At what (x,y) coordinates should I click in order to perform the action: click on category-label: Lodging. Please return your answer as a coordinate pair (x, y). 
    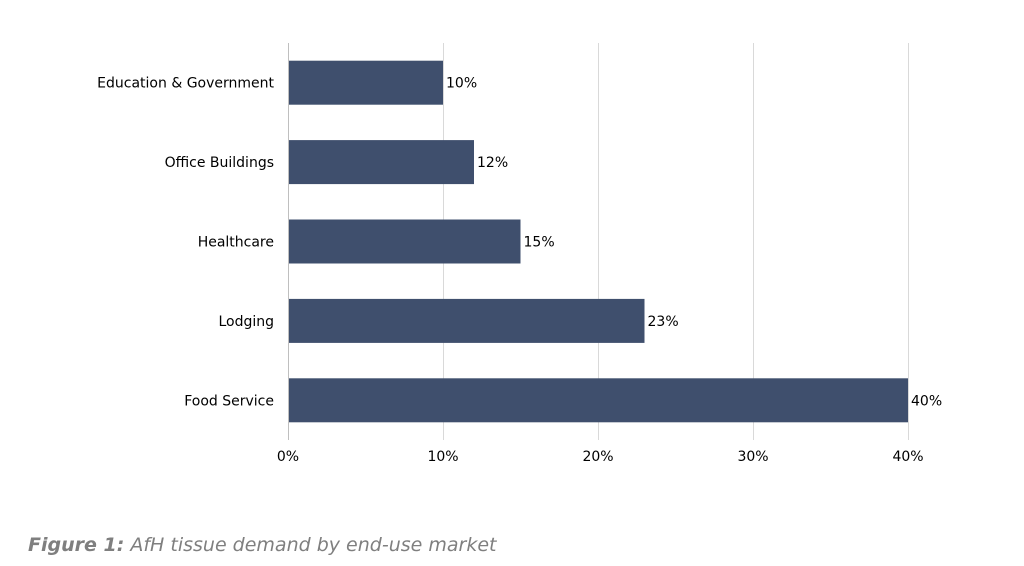
    Looking at the image, I should click on (246, 322).